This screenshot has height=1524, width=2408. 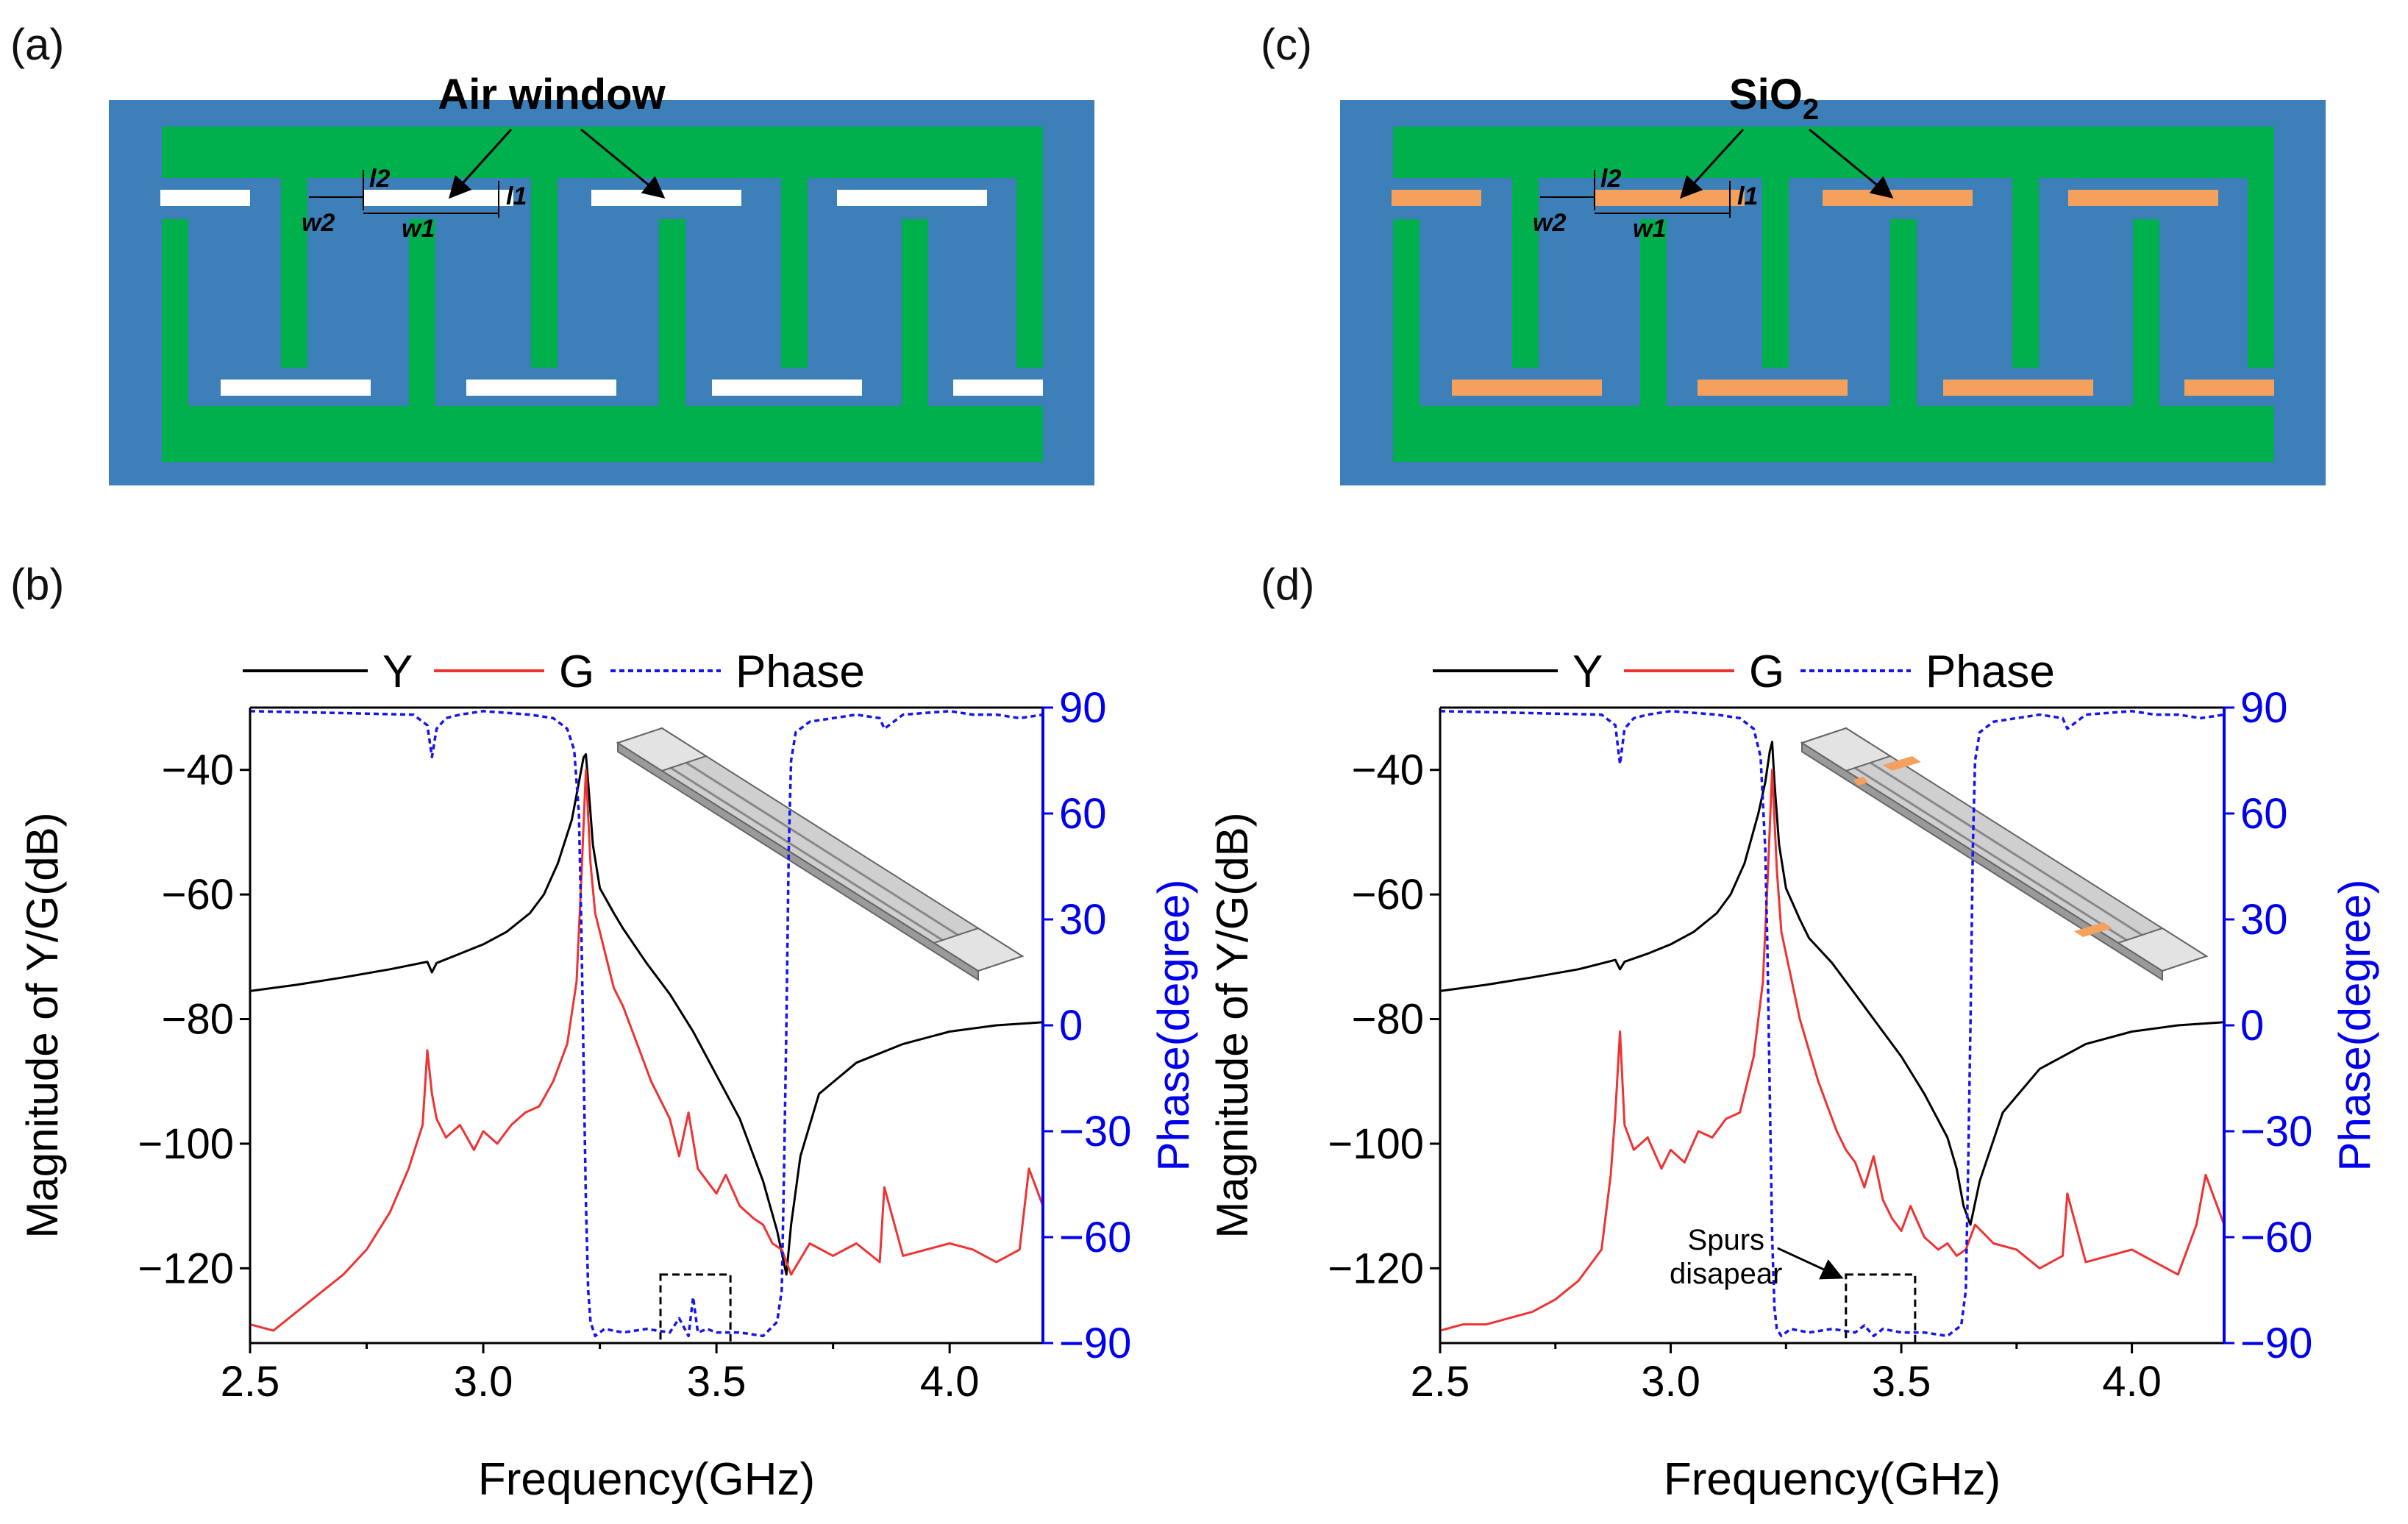 I want to click on diagram-a-air-window: l2 l1 w2 w1, so click(x=601, y=292).